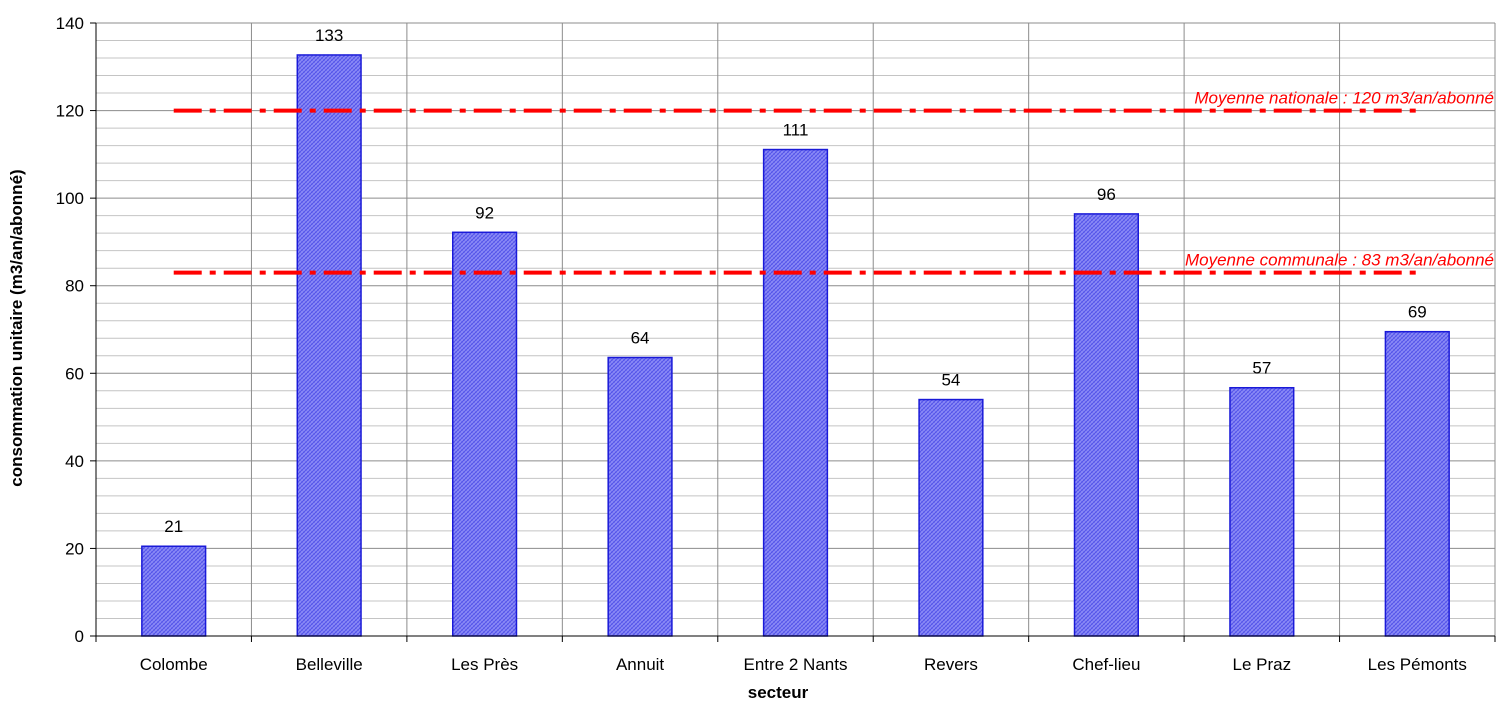 This screenshot has width=1504, height=707. Describe the element at coordinates (16, 327) in the screenshot. I see `y-axis-title: consommation unitaire (m3/an/abonné)` at that location.